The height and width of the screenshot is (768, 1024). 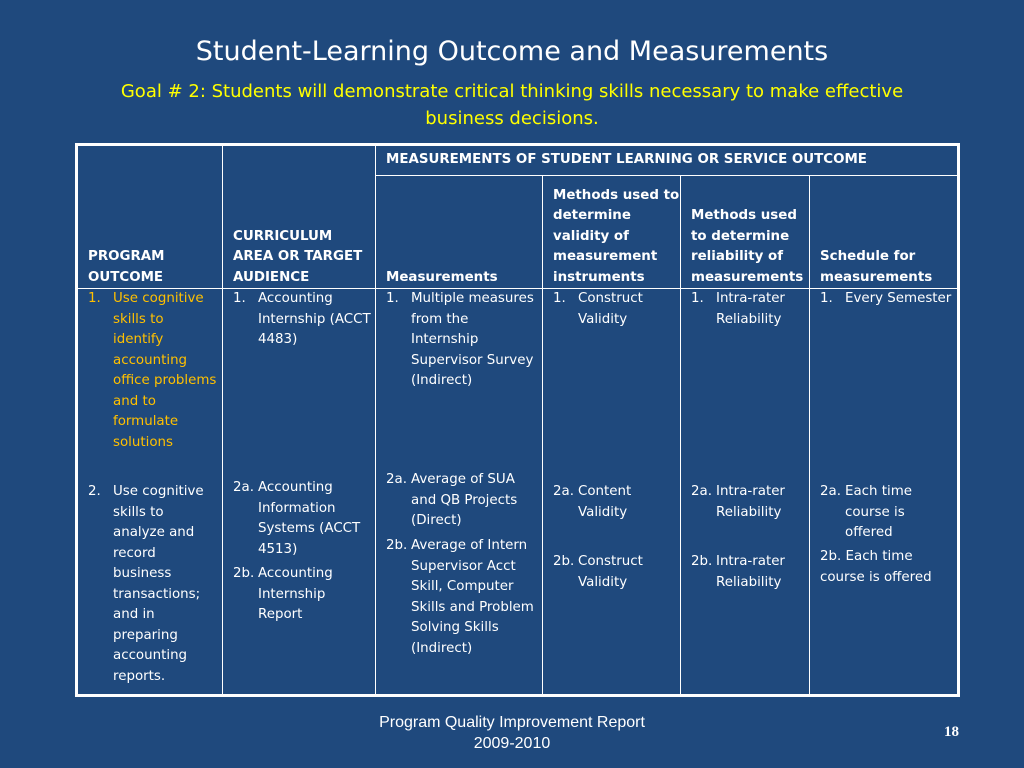 I want to click on validity-2a: 2a. Content Validity, so click(x=592, y=502).